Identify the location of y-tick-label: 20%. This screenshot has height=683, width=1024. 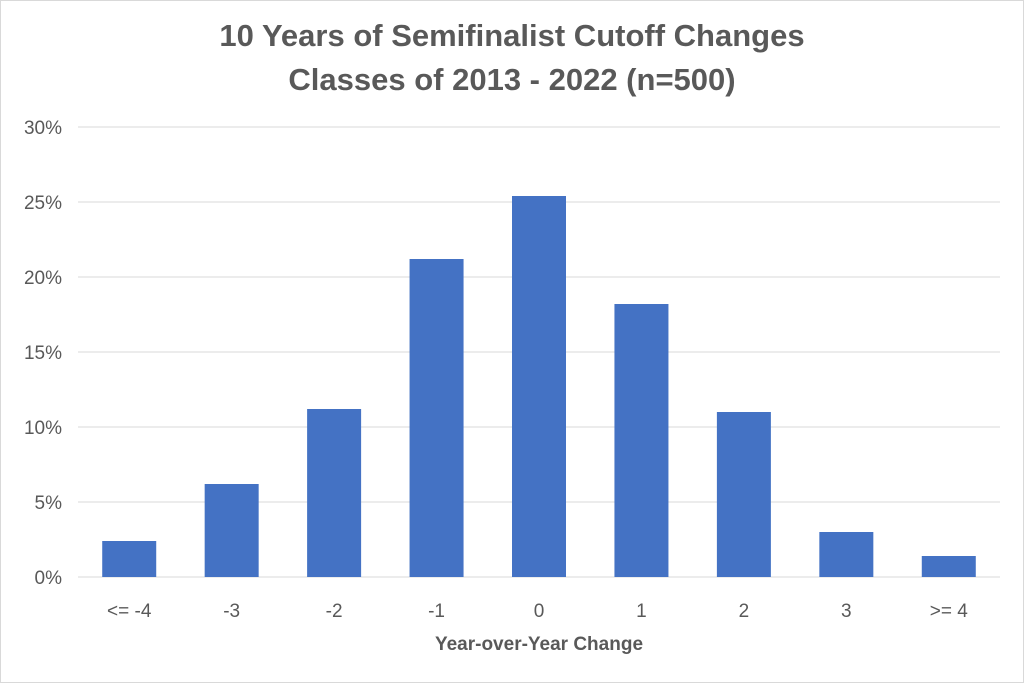
(43, 278).